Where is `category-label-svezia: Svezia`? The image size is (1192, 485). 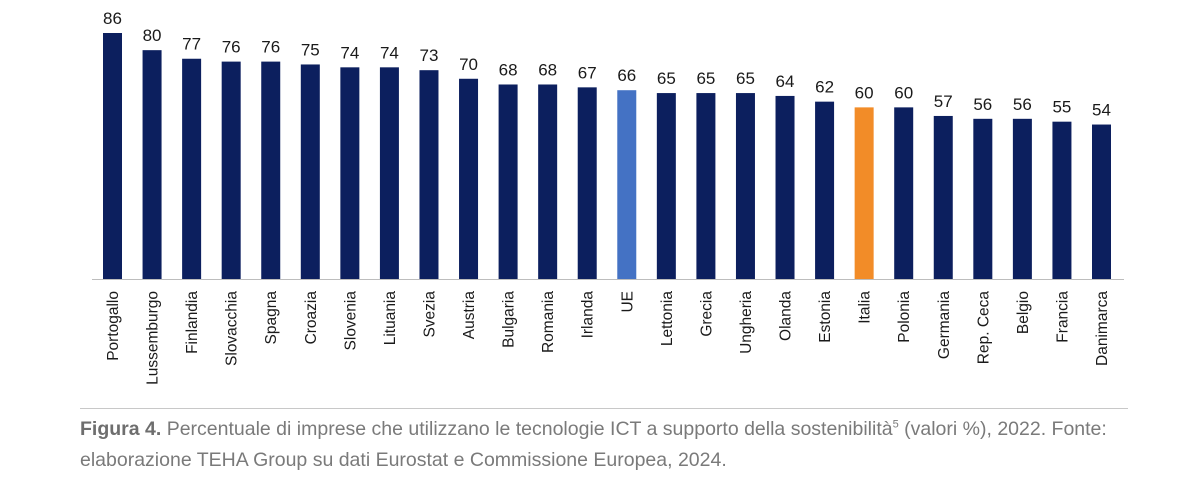 category-label-svezia: Svezia is located at coordinates (429, 314).